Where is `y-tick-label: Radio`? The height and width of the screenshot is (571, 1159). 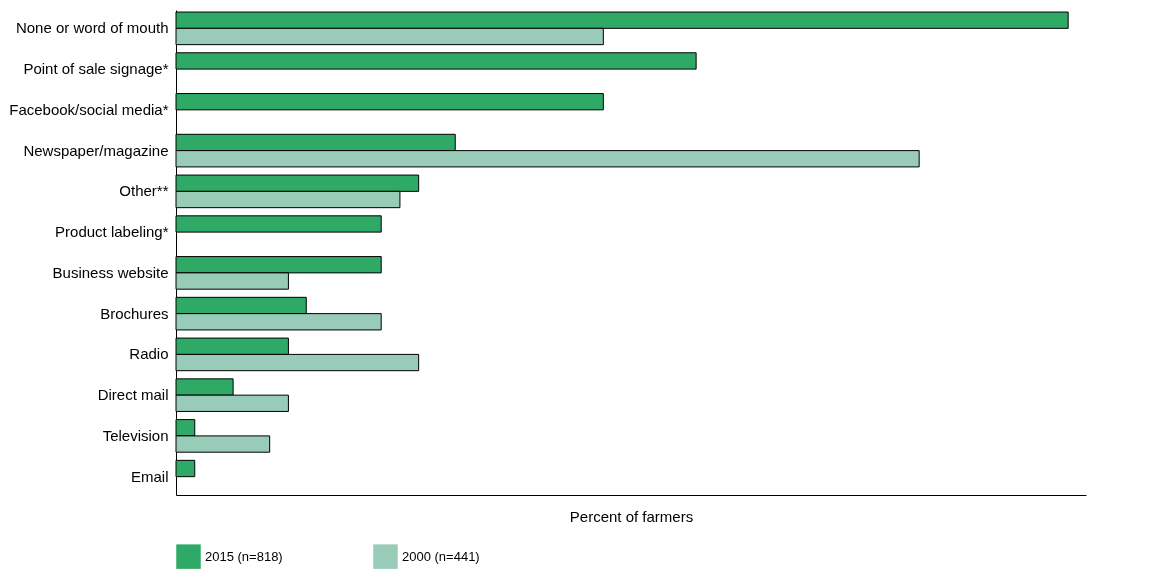
y-tick-label: Radio is located at coordinates (149, 354).